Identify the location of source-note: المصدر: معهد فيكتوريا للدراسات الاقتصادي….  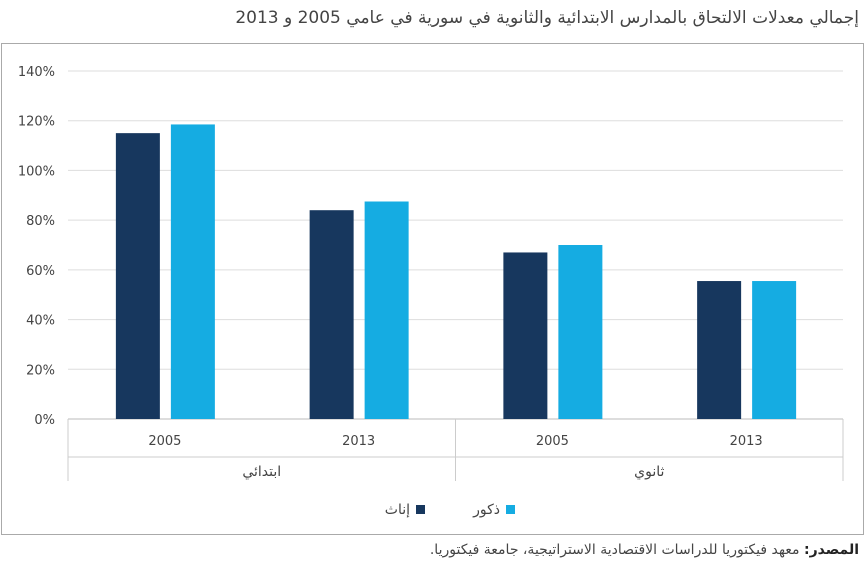
(644, 550).